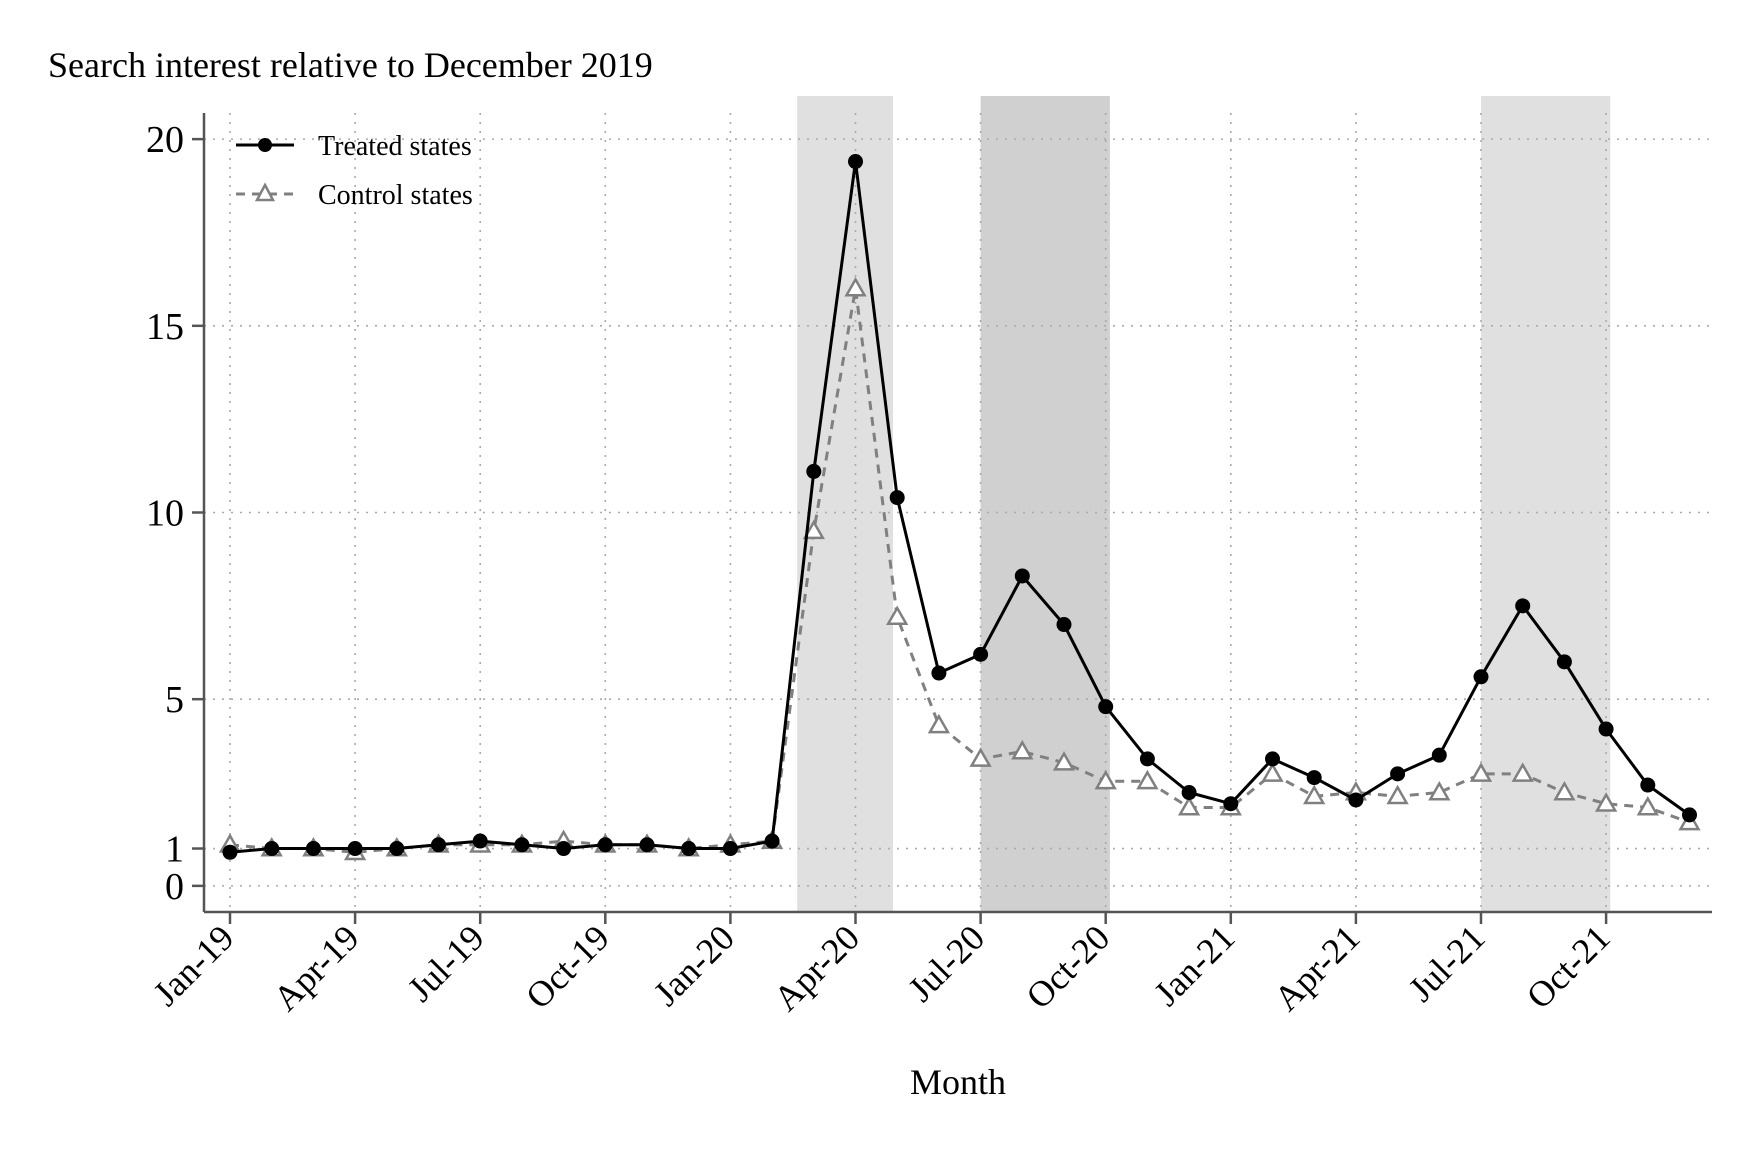  I want to click on x-axis-label: Month, so click(958, 1082).